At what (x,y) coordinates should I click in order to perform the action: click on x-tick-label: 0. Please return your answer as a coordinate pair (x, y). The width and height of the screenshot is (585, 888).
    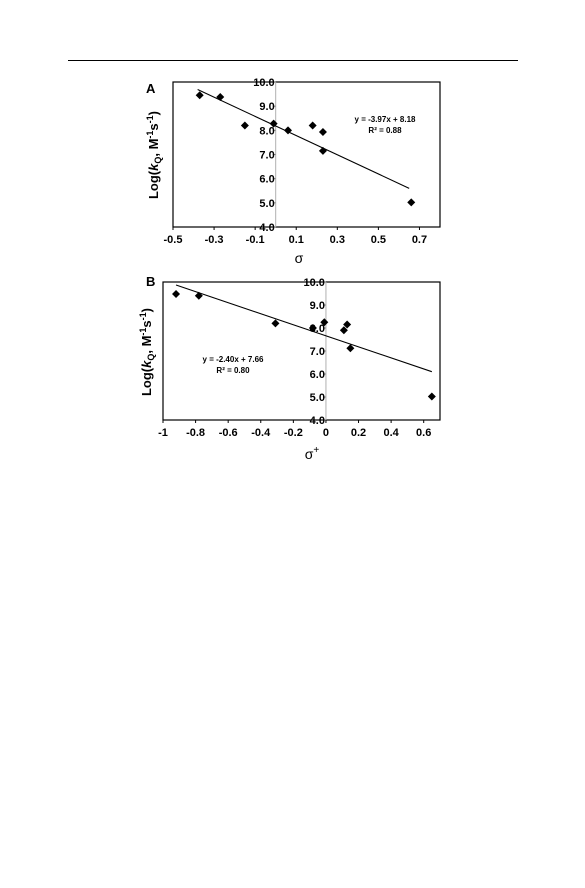
    Looking at the image, I should click on (326, 433).